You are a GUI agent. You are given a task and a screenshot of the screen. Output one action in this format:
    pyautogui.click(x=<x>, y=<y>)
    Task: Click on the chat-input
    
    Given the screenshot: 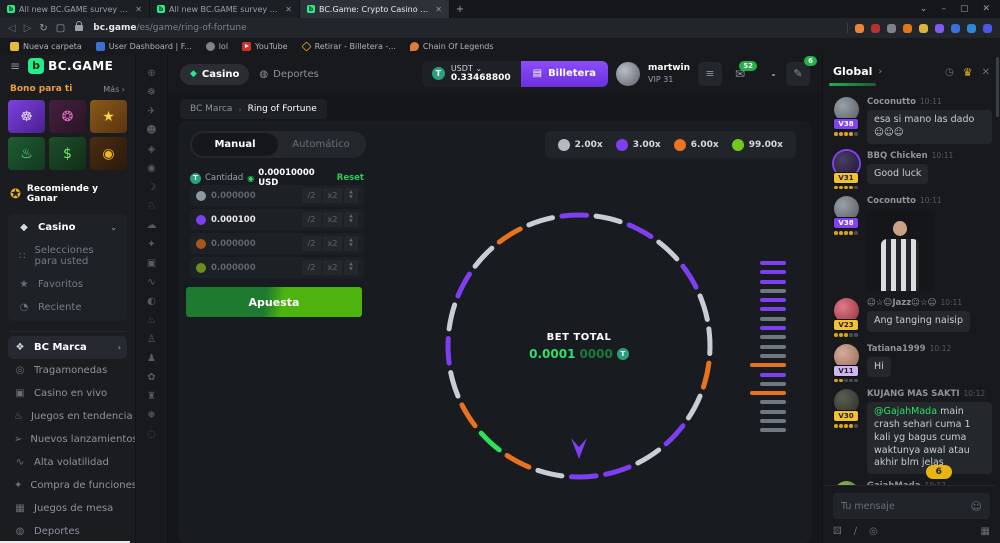 What is the action you would take?
    pyautogui.click(x=903, y=506)
    